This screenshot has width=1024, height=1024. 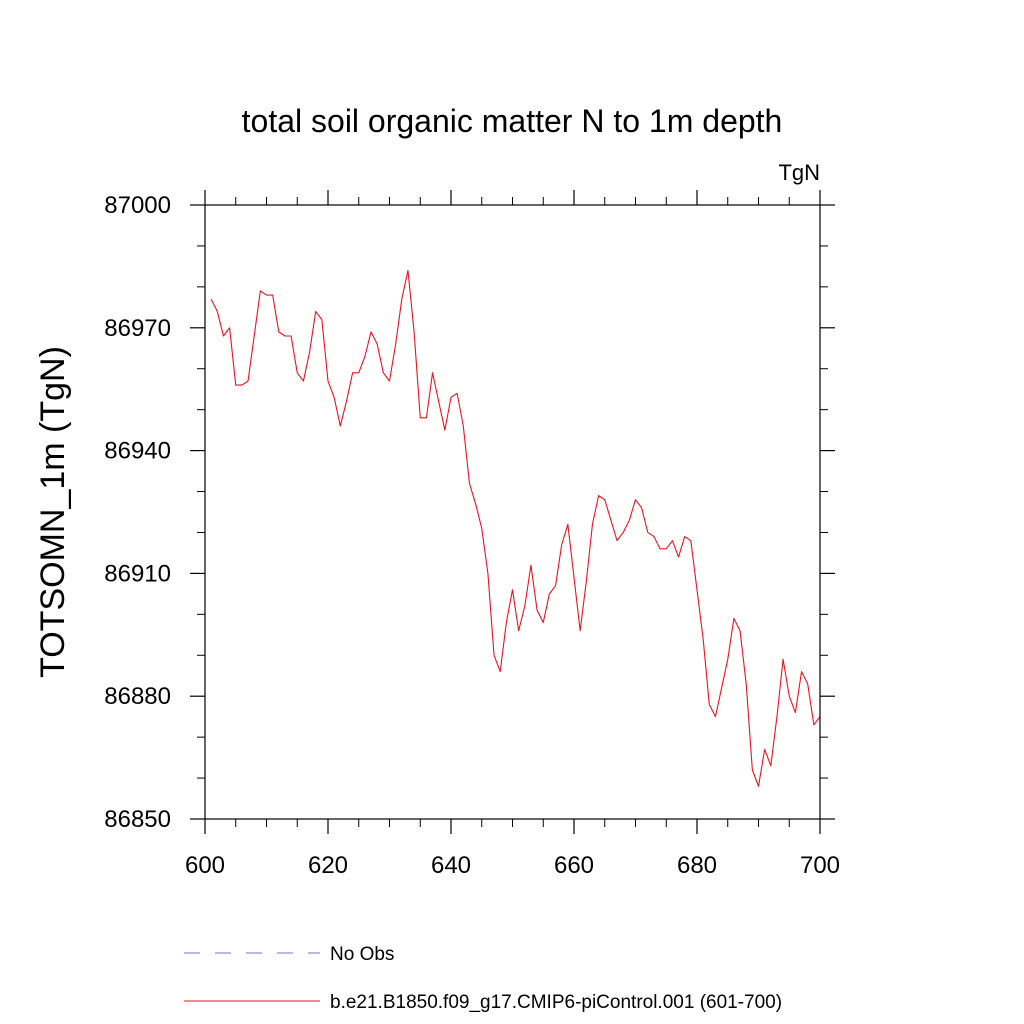 I want to click on y-tick-label: 87000, so click(x=137, y=205).